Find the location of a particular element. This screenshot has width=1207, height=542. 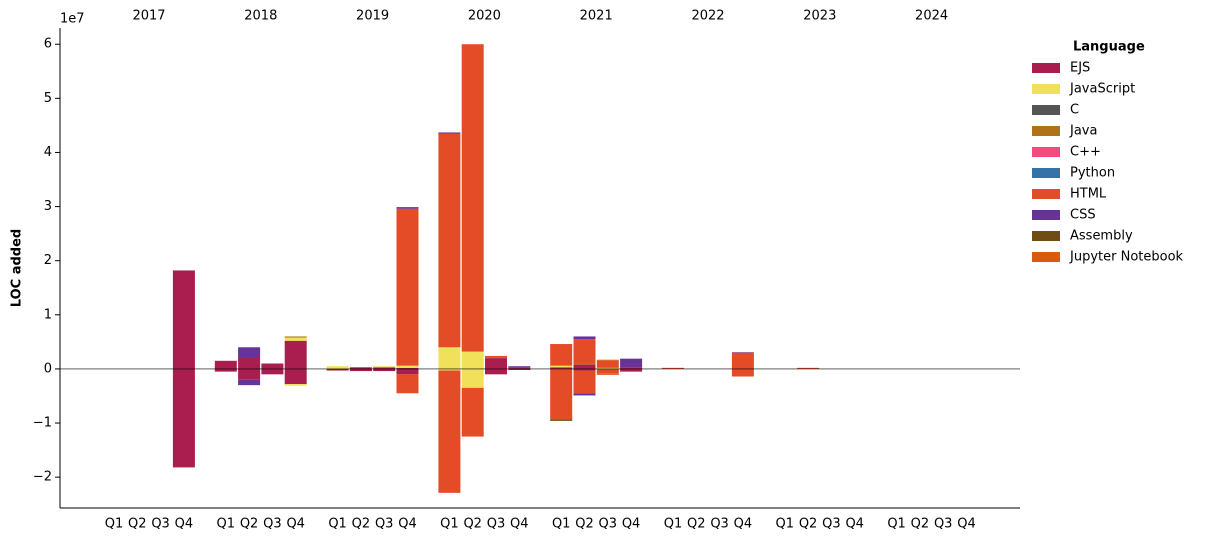

y-tick-label: 3 is located at coordinates (48, 206).